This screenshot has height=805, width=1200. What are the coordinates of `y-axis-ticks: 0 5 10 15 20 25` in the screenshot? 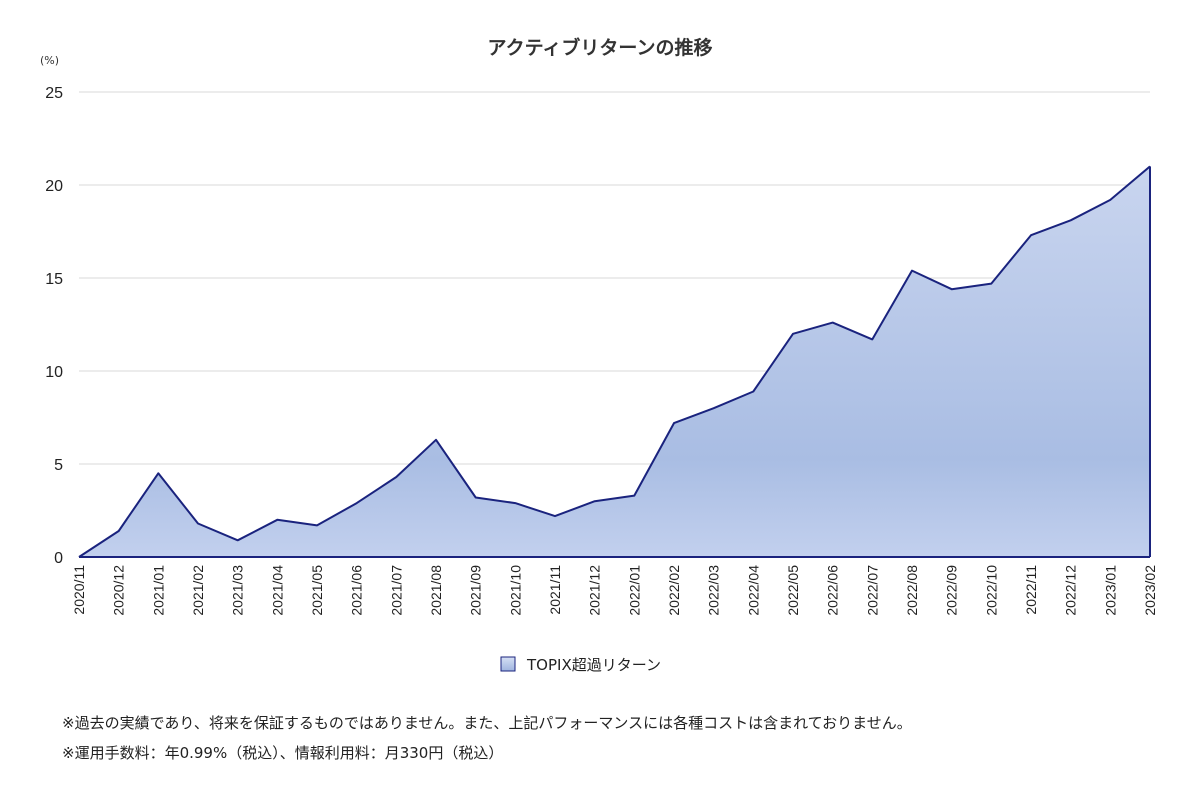 It's located at (54, 326).